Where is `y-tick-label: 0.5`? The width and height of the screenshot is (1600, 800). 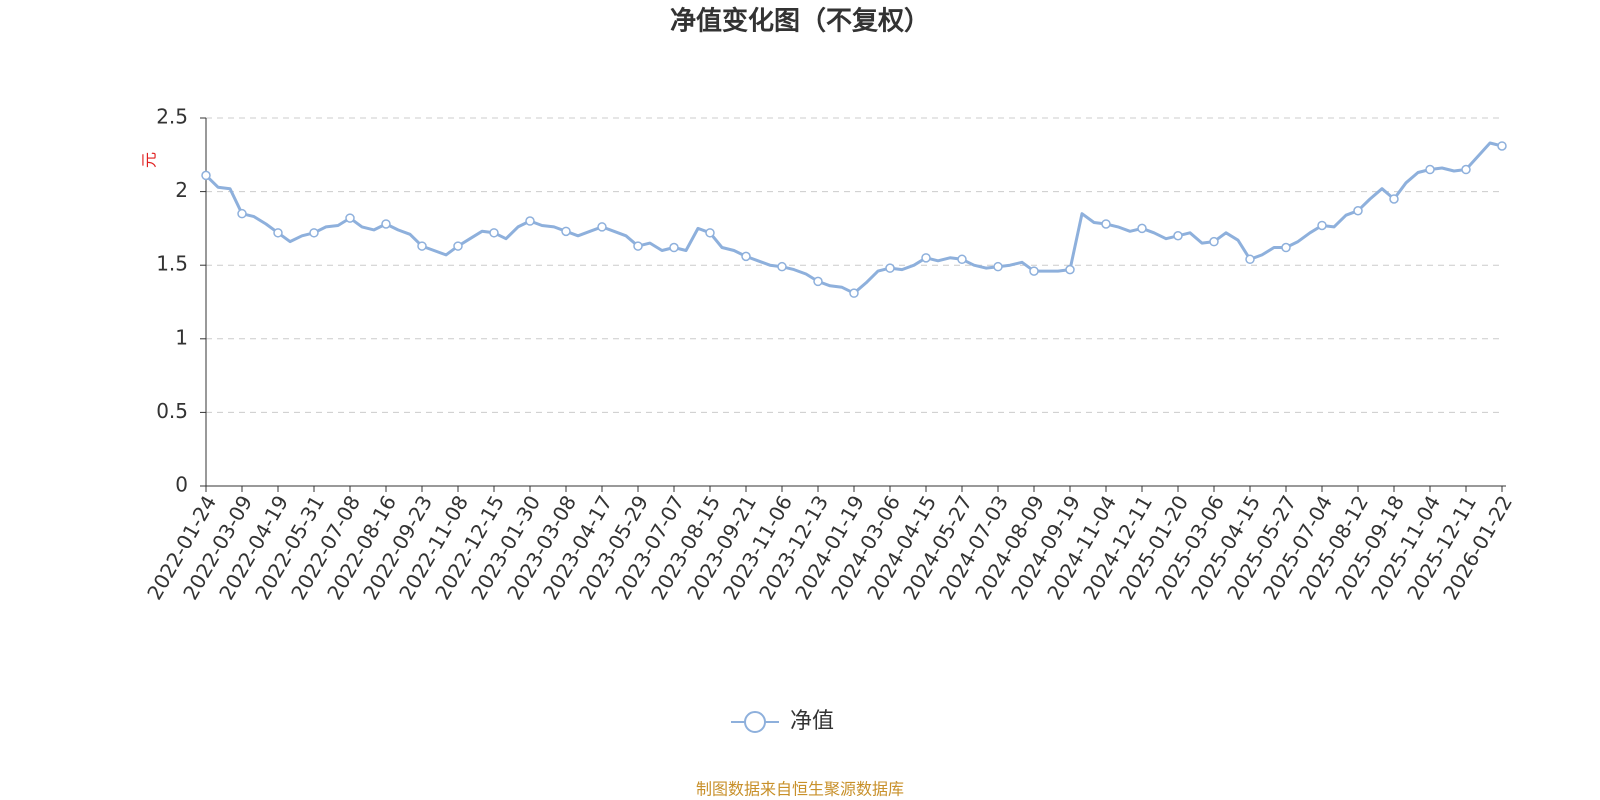 y-tick-label: 0.5 is located at coordinates (172, 411).